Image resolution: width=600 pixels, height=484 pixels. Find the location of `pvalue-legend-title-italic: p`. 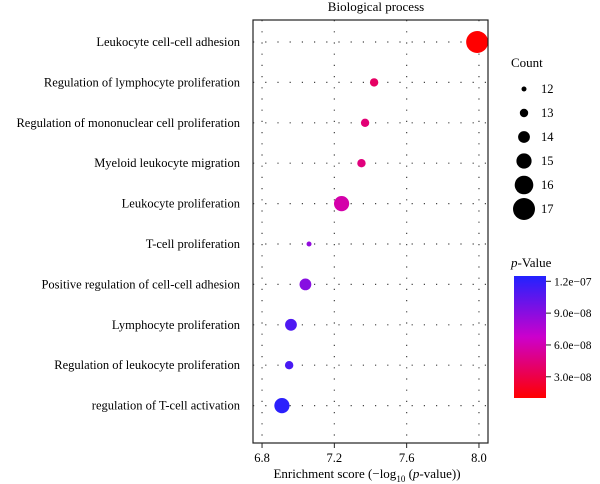

pvalue-legend-title-italic: p is located at coordinates (514, 262).